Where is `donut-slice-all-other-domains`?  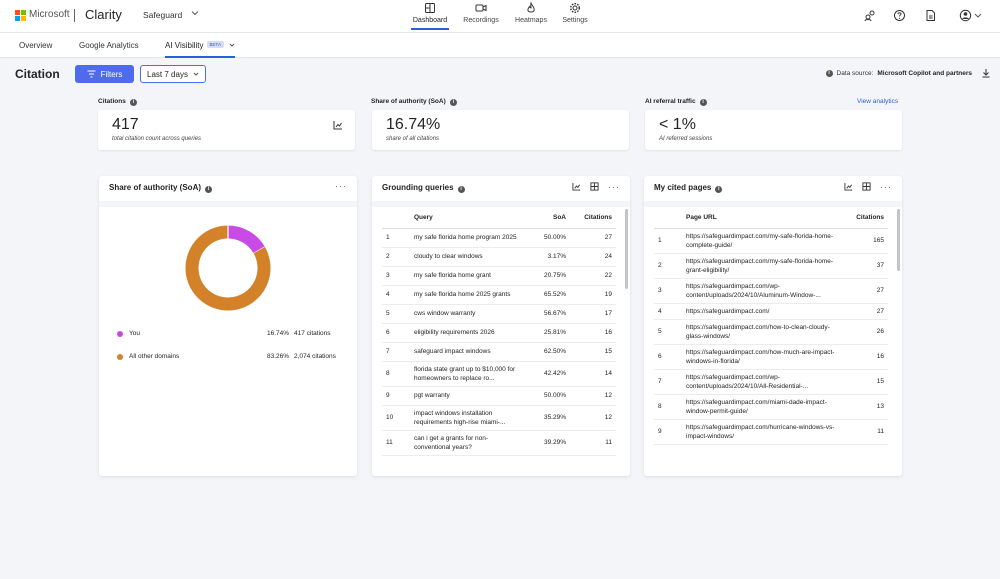
donut-slice-all-other-domains is located at coordinates (228, 268).